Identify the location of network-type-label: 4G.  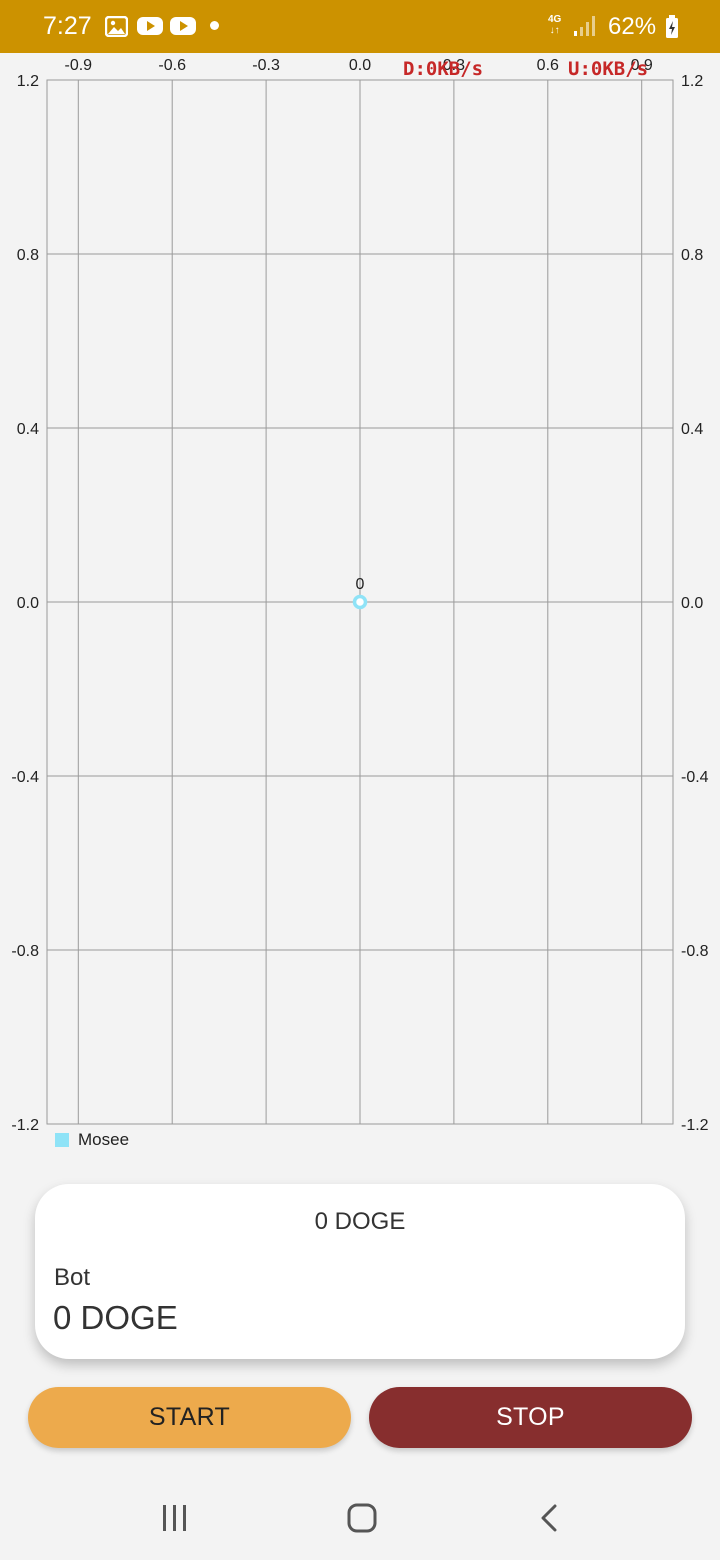
(555, 19).